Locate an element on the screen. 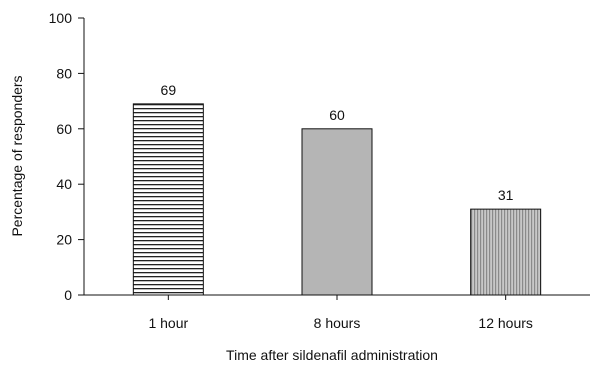 The width and height of the screenshot is (595, 370). x-tick-label: 12 hours is located at coordinates (505, 323).